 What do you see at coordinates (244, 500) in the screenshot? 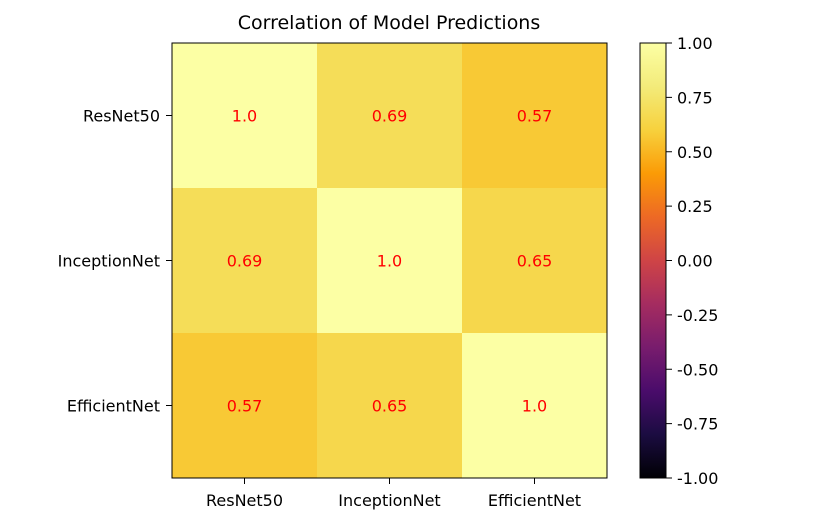
I see `x-tick-label: ResNet50` at bounding box center [244, 500].